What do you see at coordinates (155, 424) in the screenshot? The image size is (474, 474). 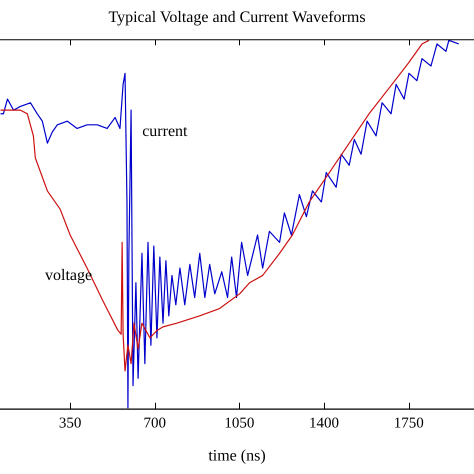 I see `x-tick-label: 700` at bounding box center [155, 424].